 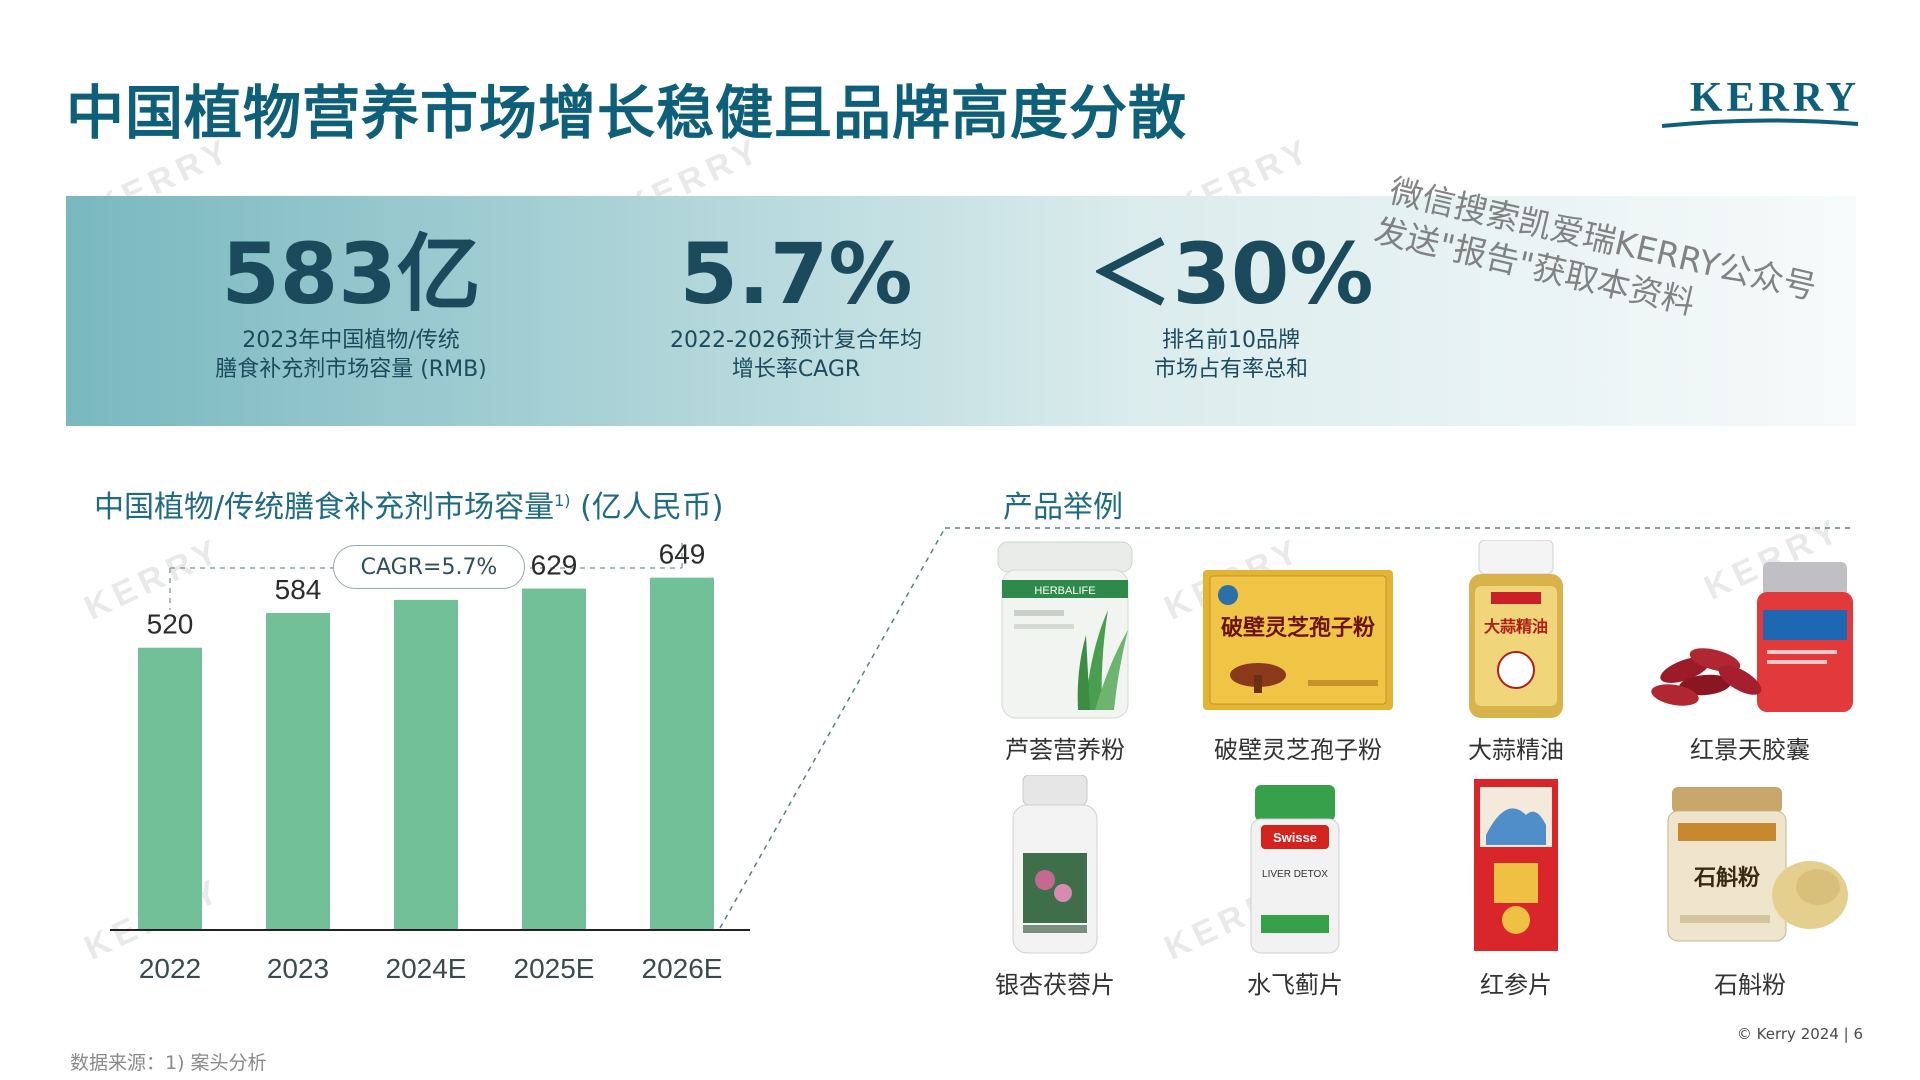 What do you see at coordinates (682, 554) in the screenshot?
I see `data-label: 649` at bounding box center [682, 554].